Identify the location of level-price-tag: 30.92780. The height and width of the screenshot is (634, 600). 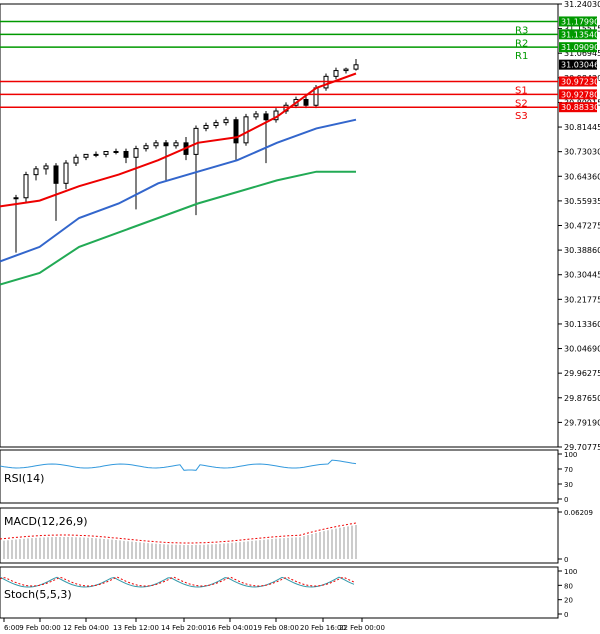
(580, 94).